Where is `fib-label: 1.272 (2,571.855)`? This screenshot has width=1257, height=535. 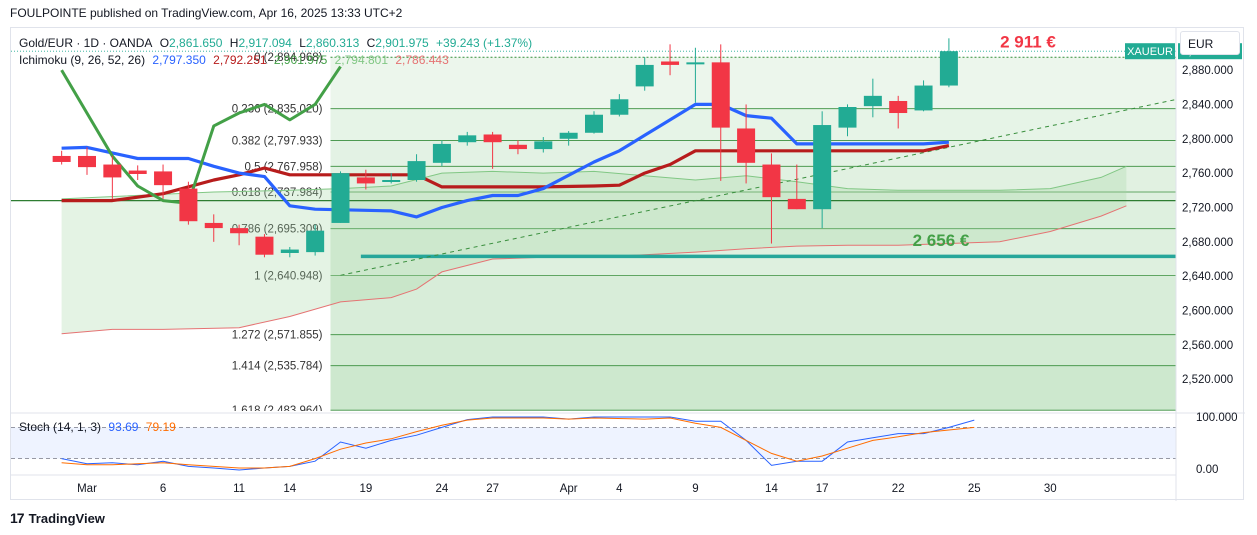 fib-label: 1.272 (2,571.855) is located at coordinates (277, 336).